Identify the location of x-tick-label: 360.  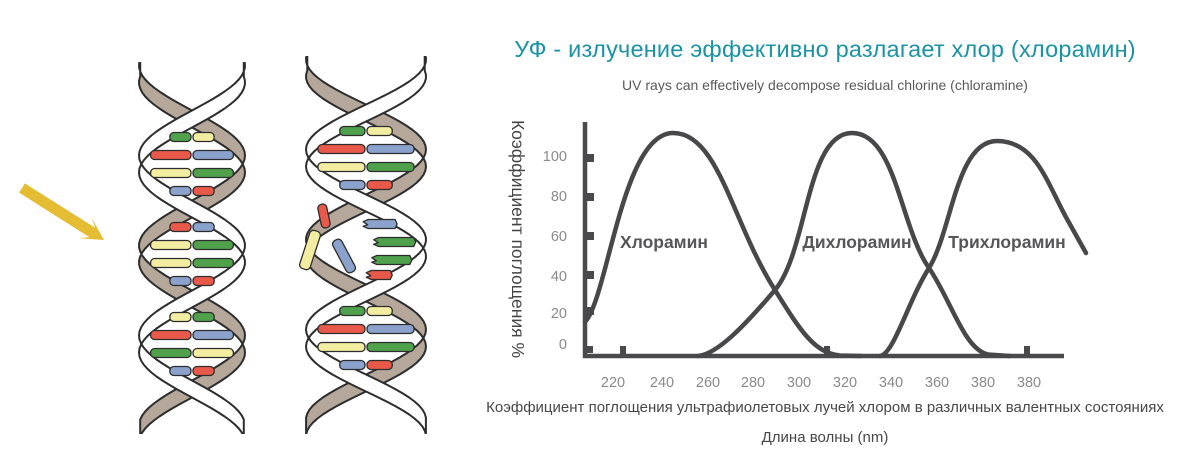
(937, 382).